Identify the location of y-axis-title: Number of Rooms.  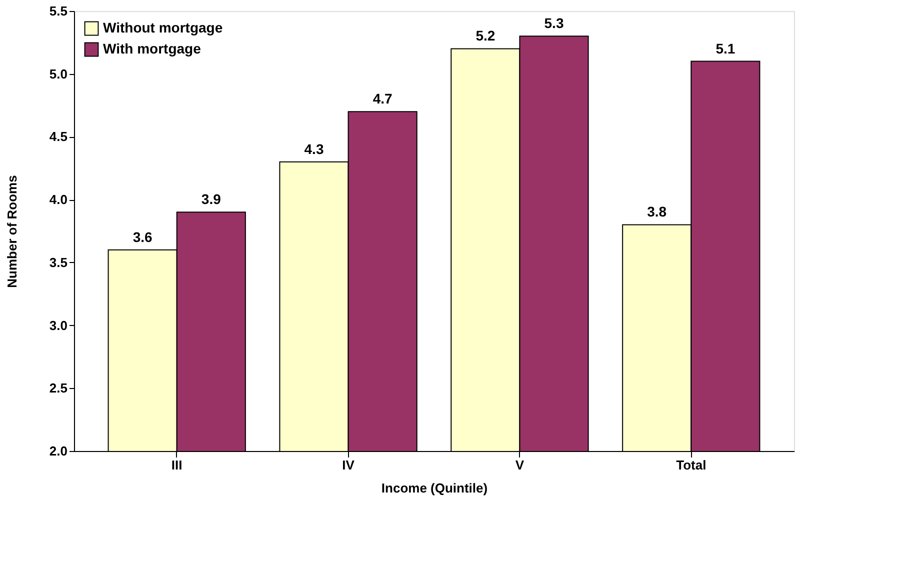
(12, 231).